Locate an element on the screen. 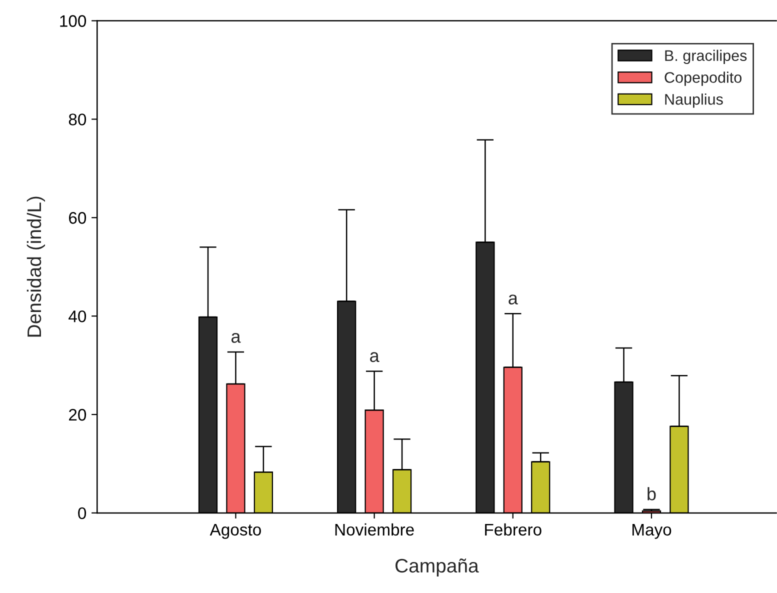 The width and height of the screenshot is (777, 593). x-tick-label: Mayo is located at coordinates (652, 531).